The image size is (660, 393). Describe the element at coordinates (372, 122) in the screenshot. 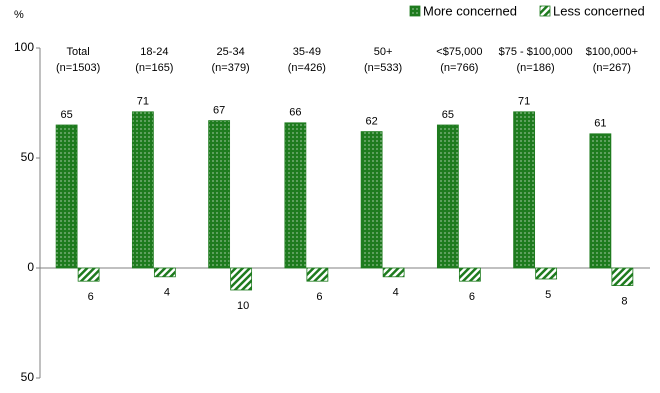

I see `value-label: 62` at that location.